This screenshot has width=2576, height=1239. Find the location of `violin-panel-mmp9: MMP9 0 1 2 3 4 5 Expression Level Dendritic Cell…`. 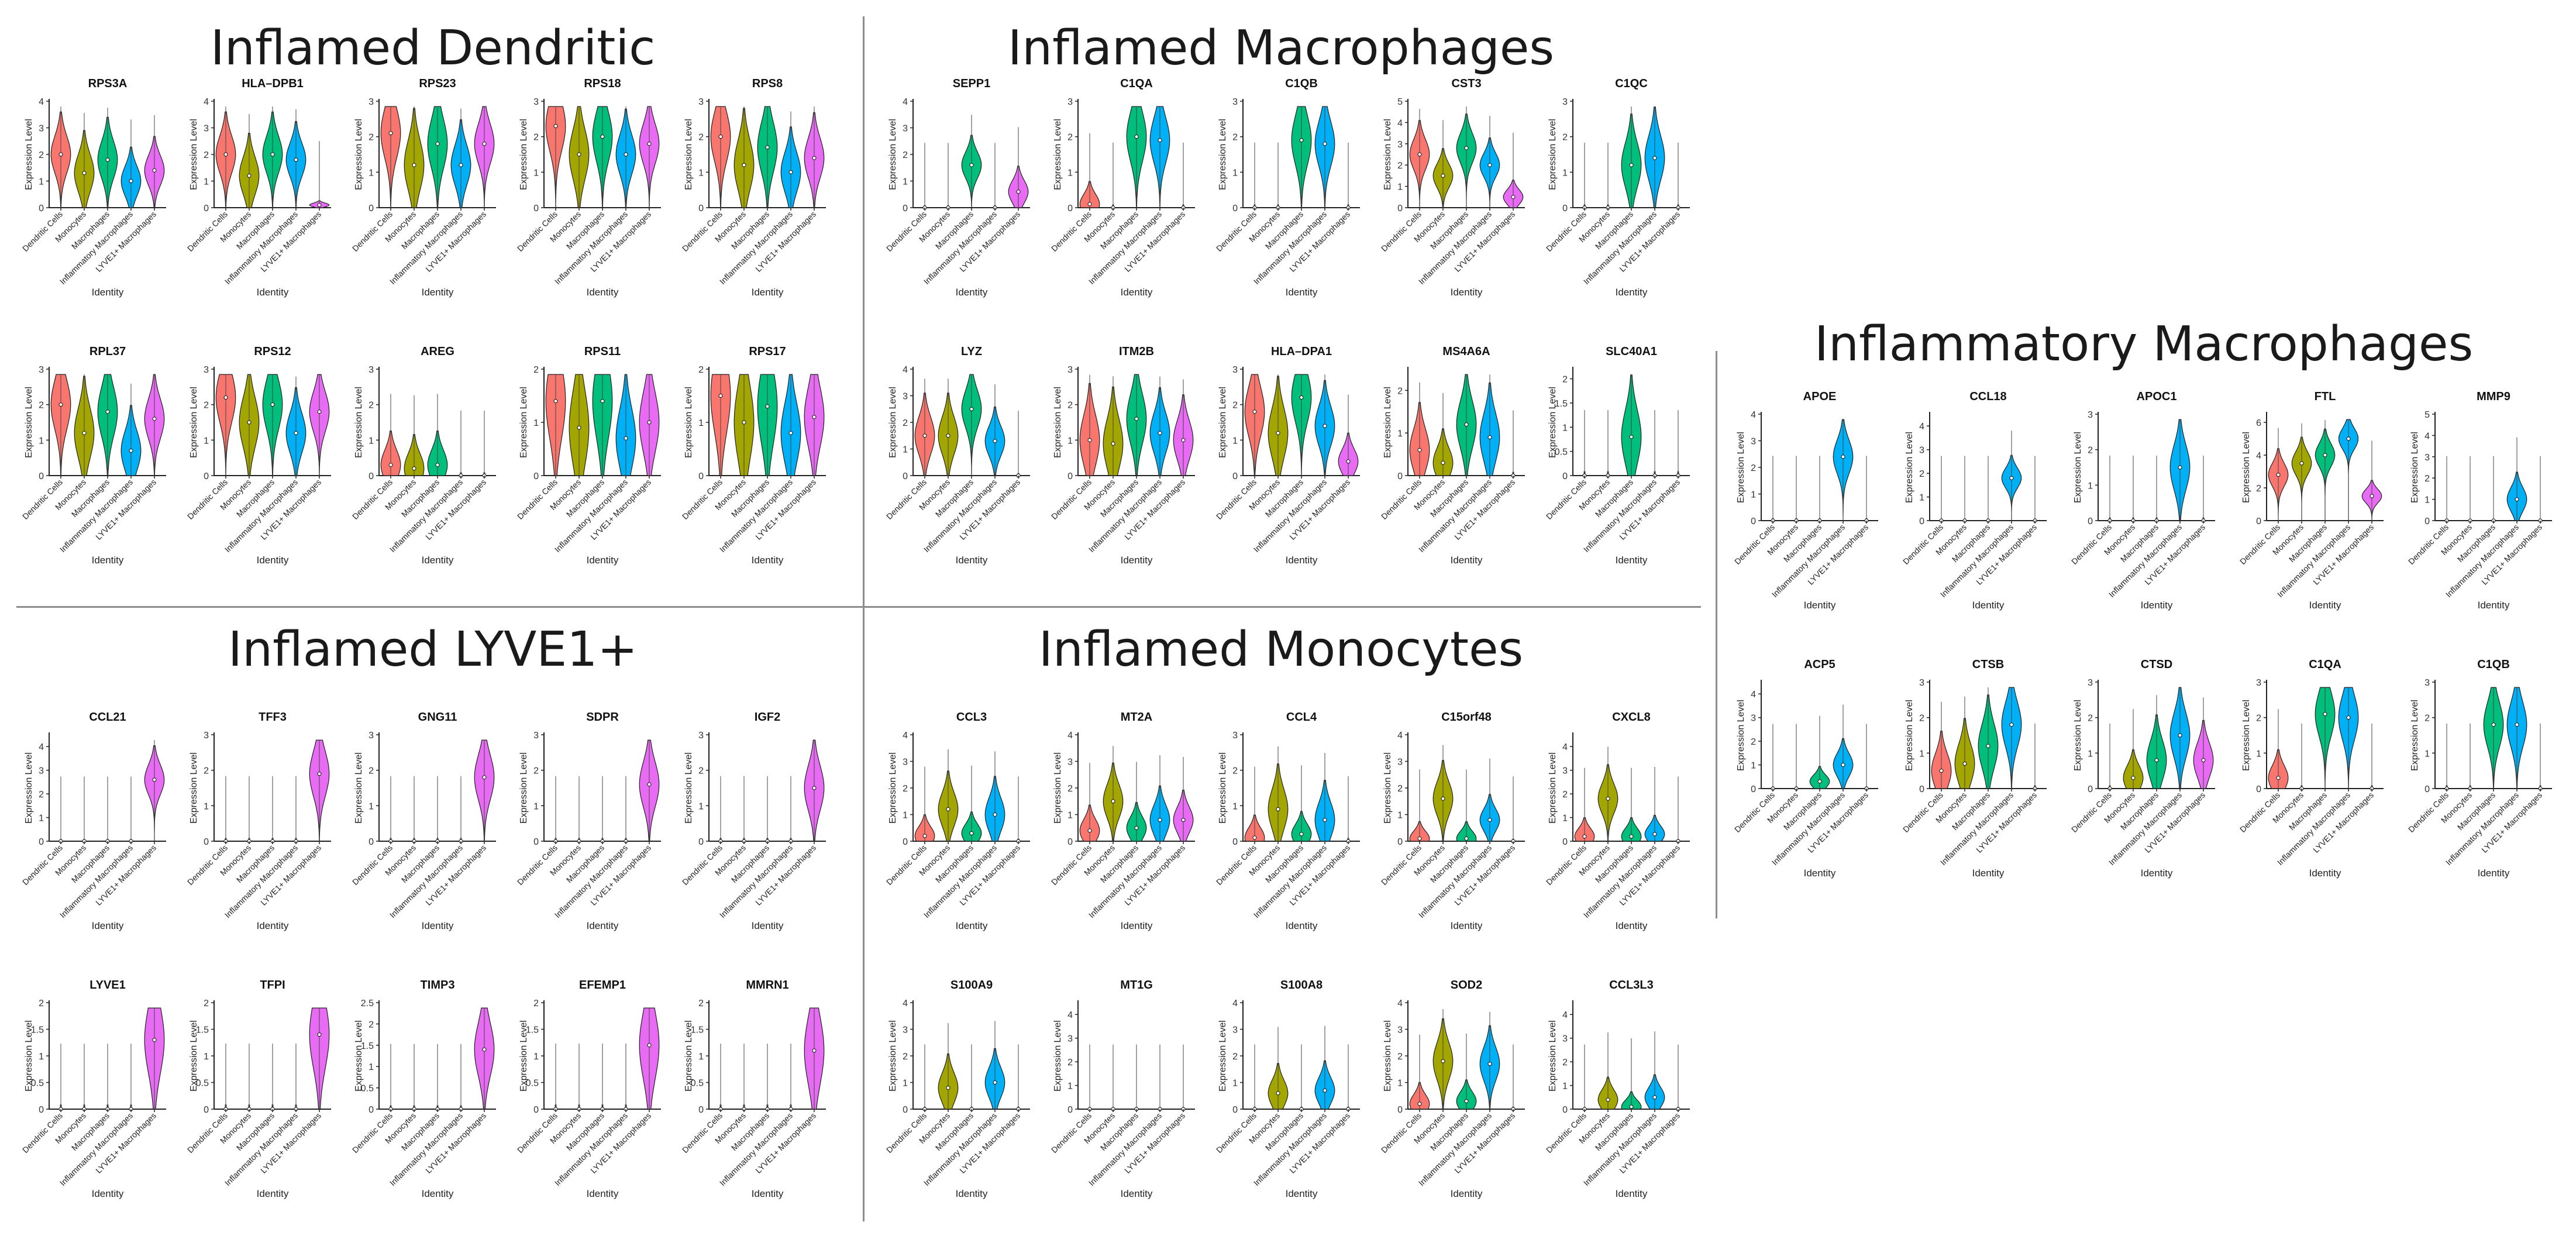

violin-panel-mmp9: MMP9 0 1 2 3 4 5 Expression Level Dendritic Cell… is located at coordinates (2479, 500).